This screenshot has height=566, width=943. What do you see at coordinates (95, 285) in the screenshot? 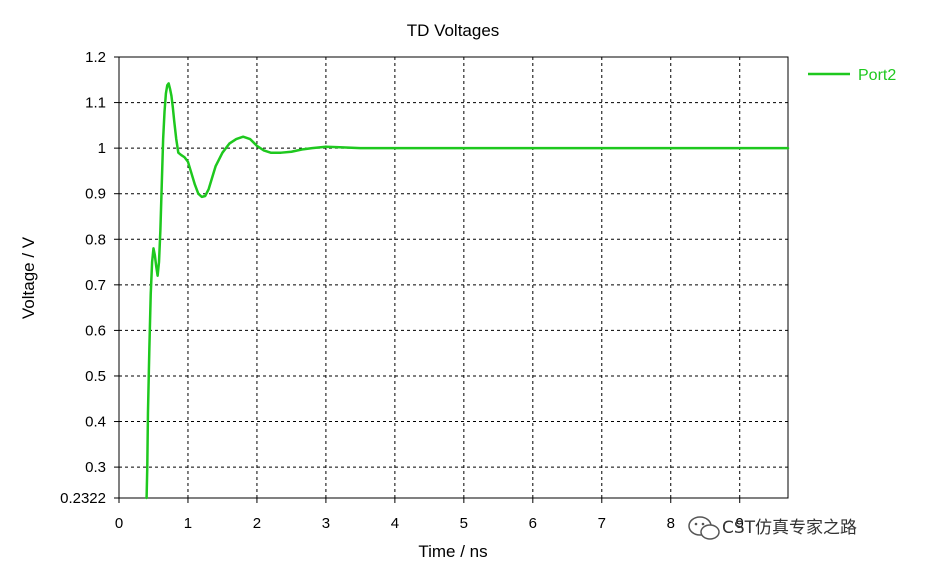
I see `y-tick-label-5: 0.7` at bounding box center [95, 285].